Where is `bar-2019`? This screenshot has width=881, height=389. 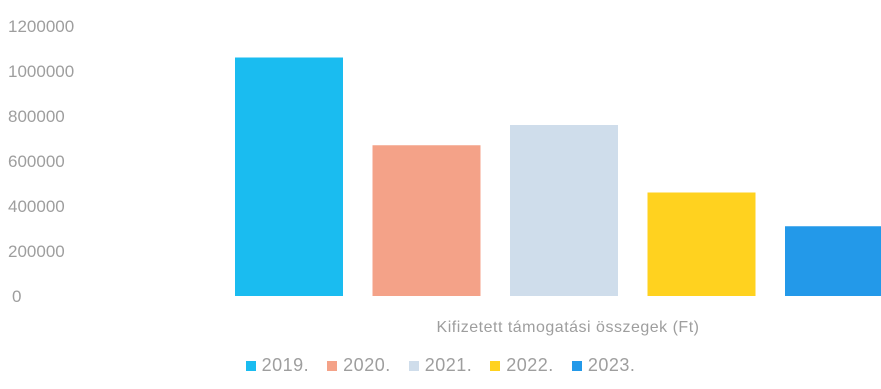
bar-2019 is located at coordinates (289, 176).